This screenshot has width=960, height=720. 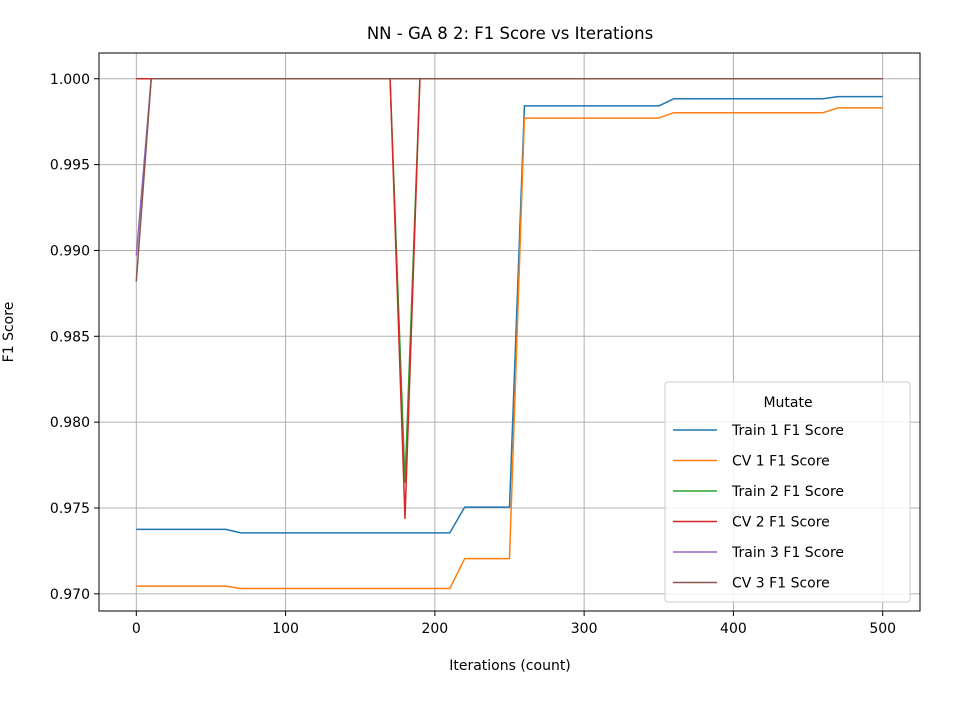 I want to click on y-axis-label: F1 Score, so click(x=9, y=332).